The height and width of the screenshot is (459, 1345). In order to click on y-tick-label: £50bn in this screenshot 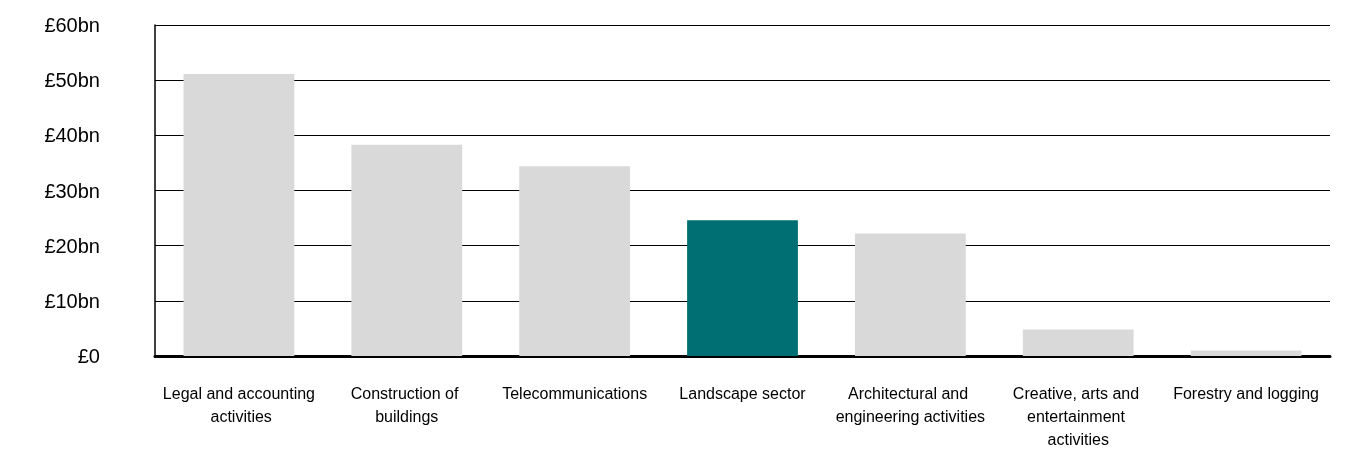, I will do `click(72, 80)`.